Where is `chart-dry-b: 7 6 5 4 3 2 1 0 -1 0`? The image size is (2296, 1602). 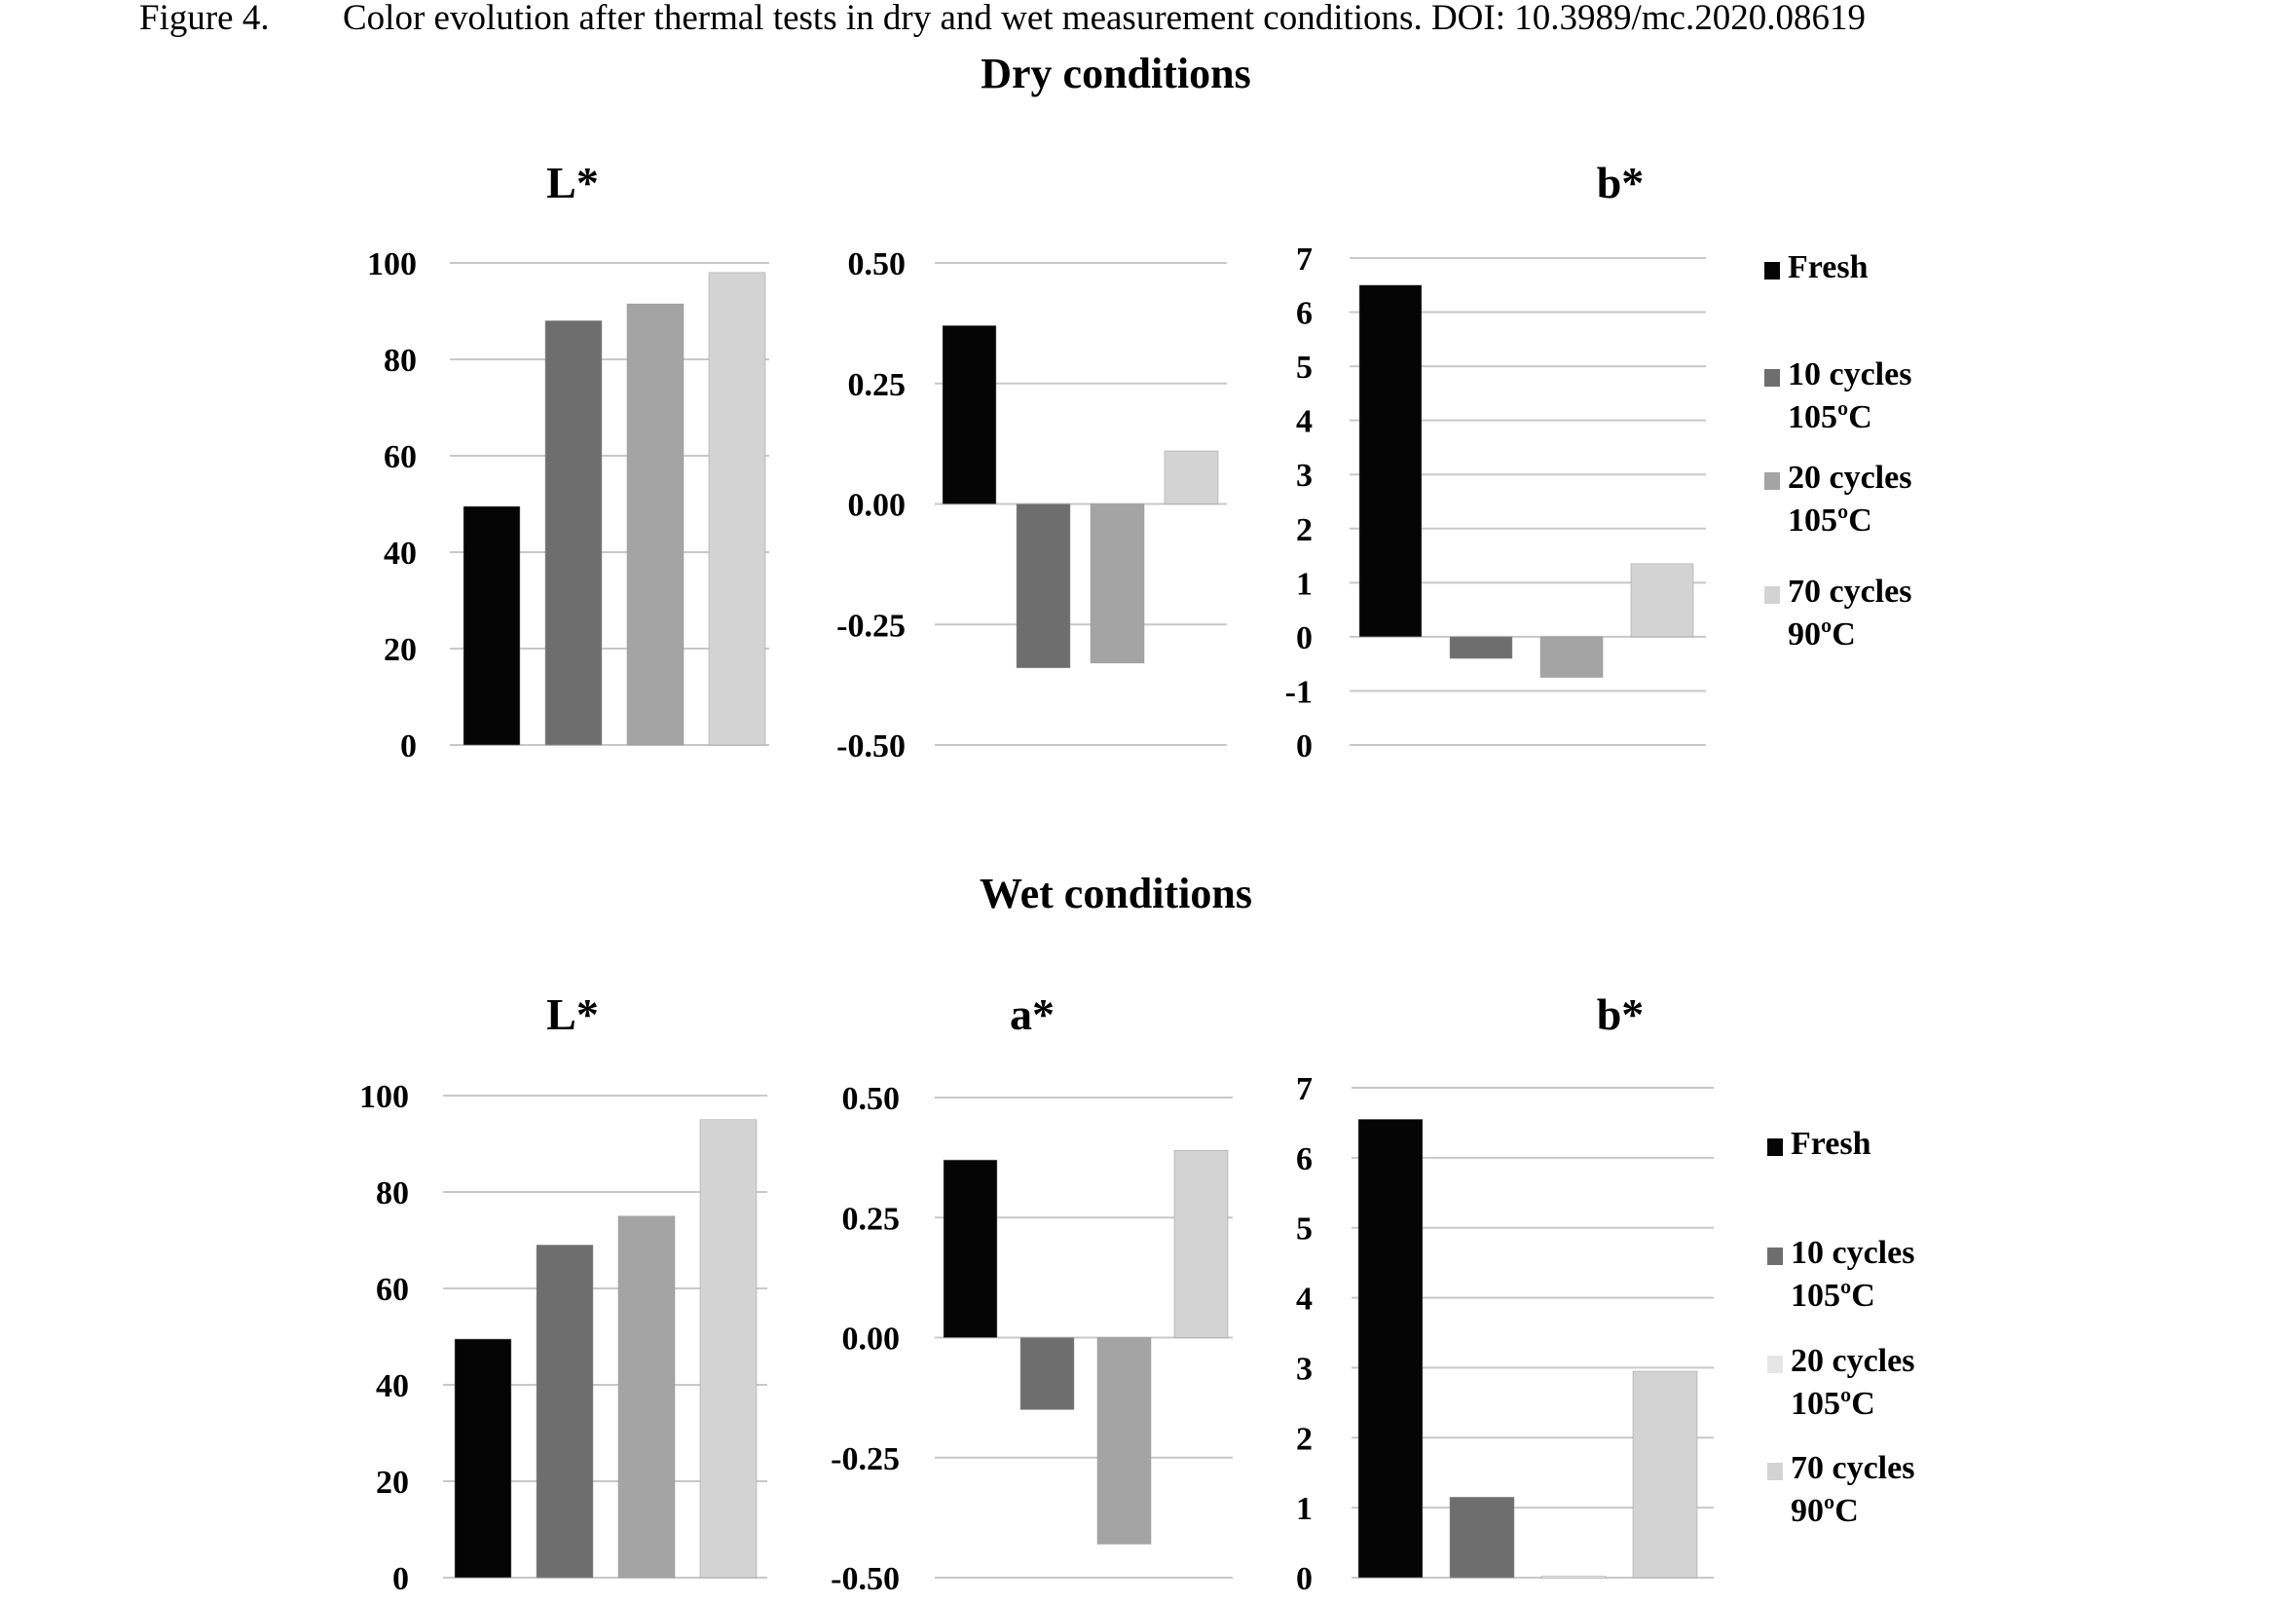 chart-dry-b: 7 6 5 4 3 2 1 0 -1 0 is located at coordinates (1496, 503).